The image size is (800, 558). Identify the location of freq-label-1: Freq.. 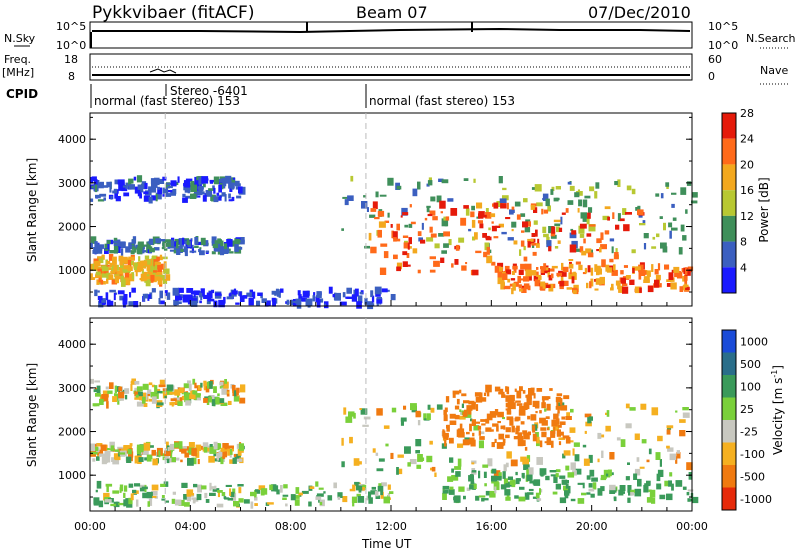
(17, 59).